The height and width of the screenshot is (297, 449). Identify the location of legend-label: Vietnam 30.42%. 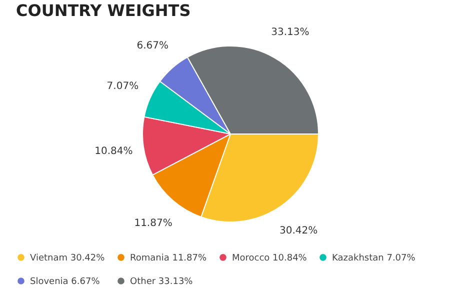
(68, 258).